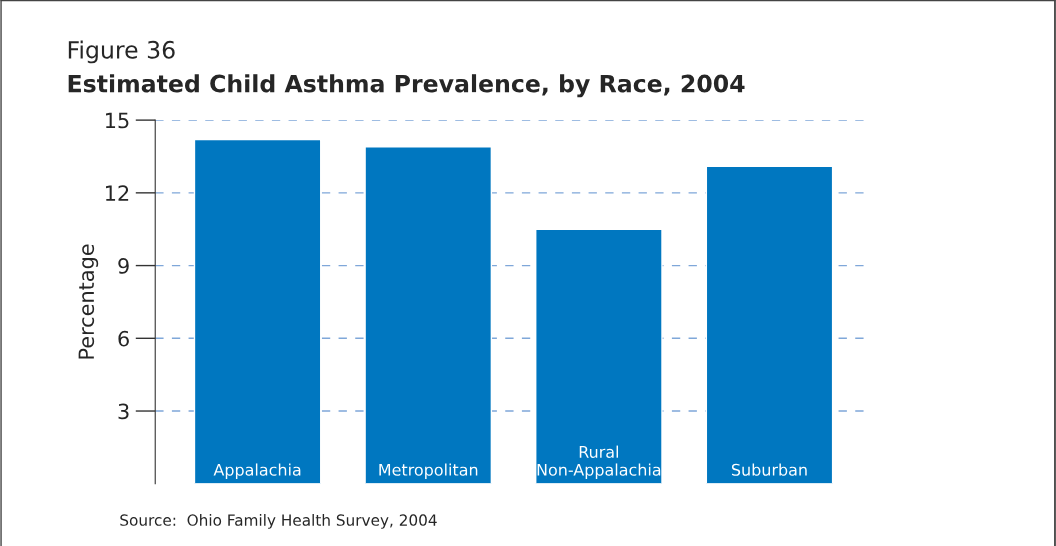 This screenshot has width=1056, height=546. I want to click on chart-subtitle: Estimated Child Asthma Prevalence, by Race, 2004, so click(406, 86).